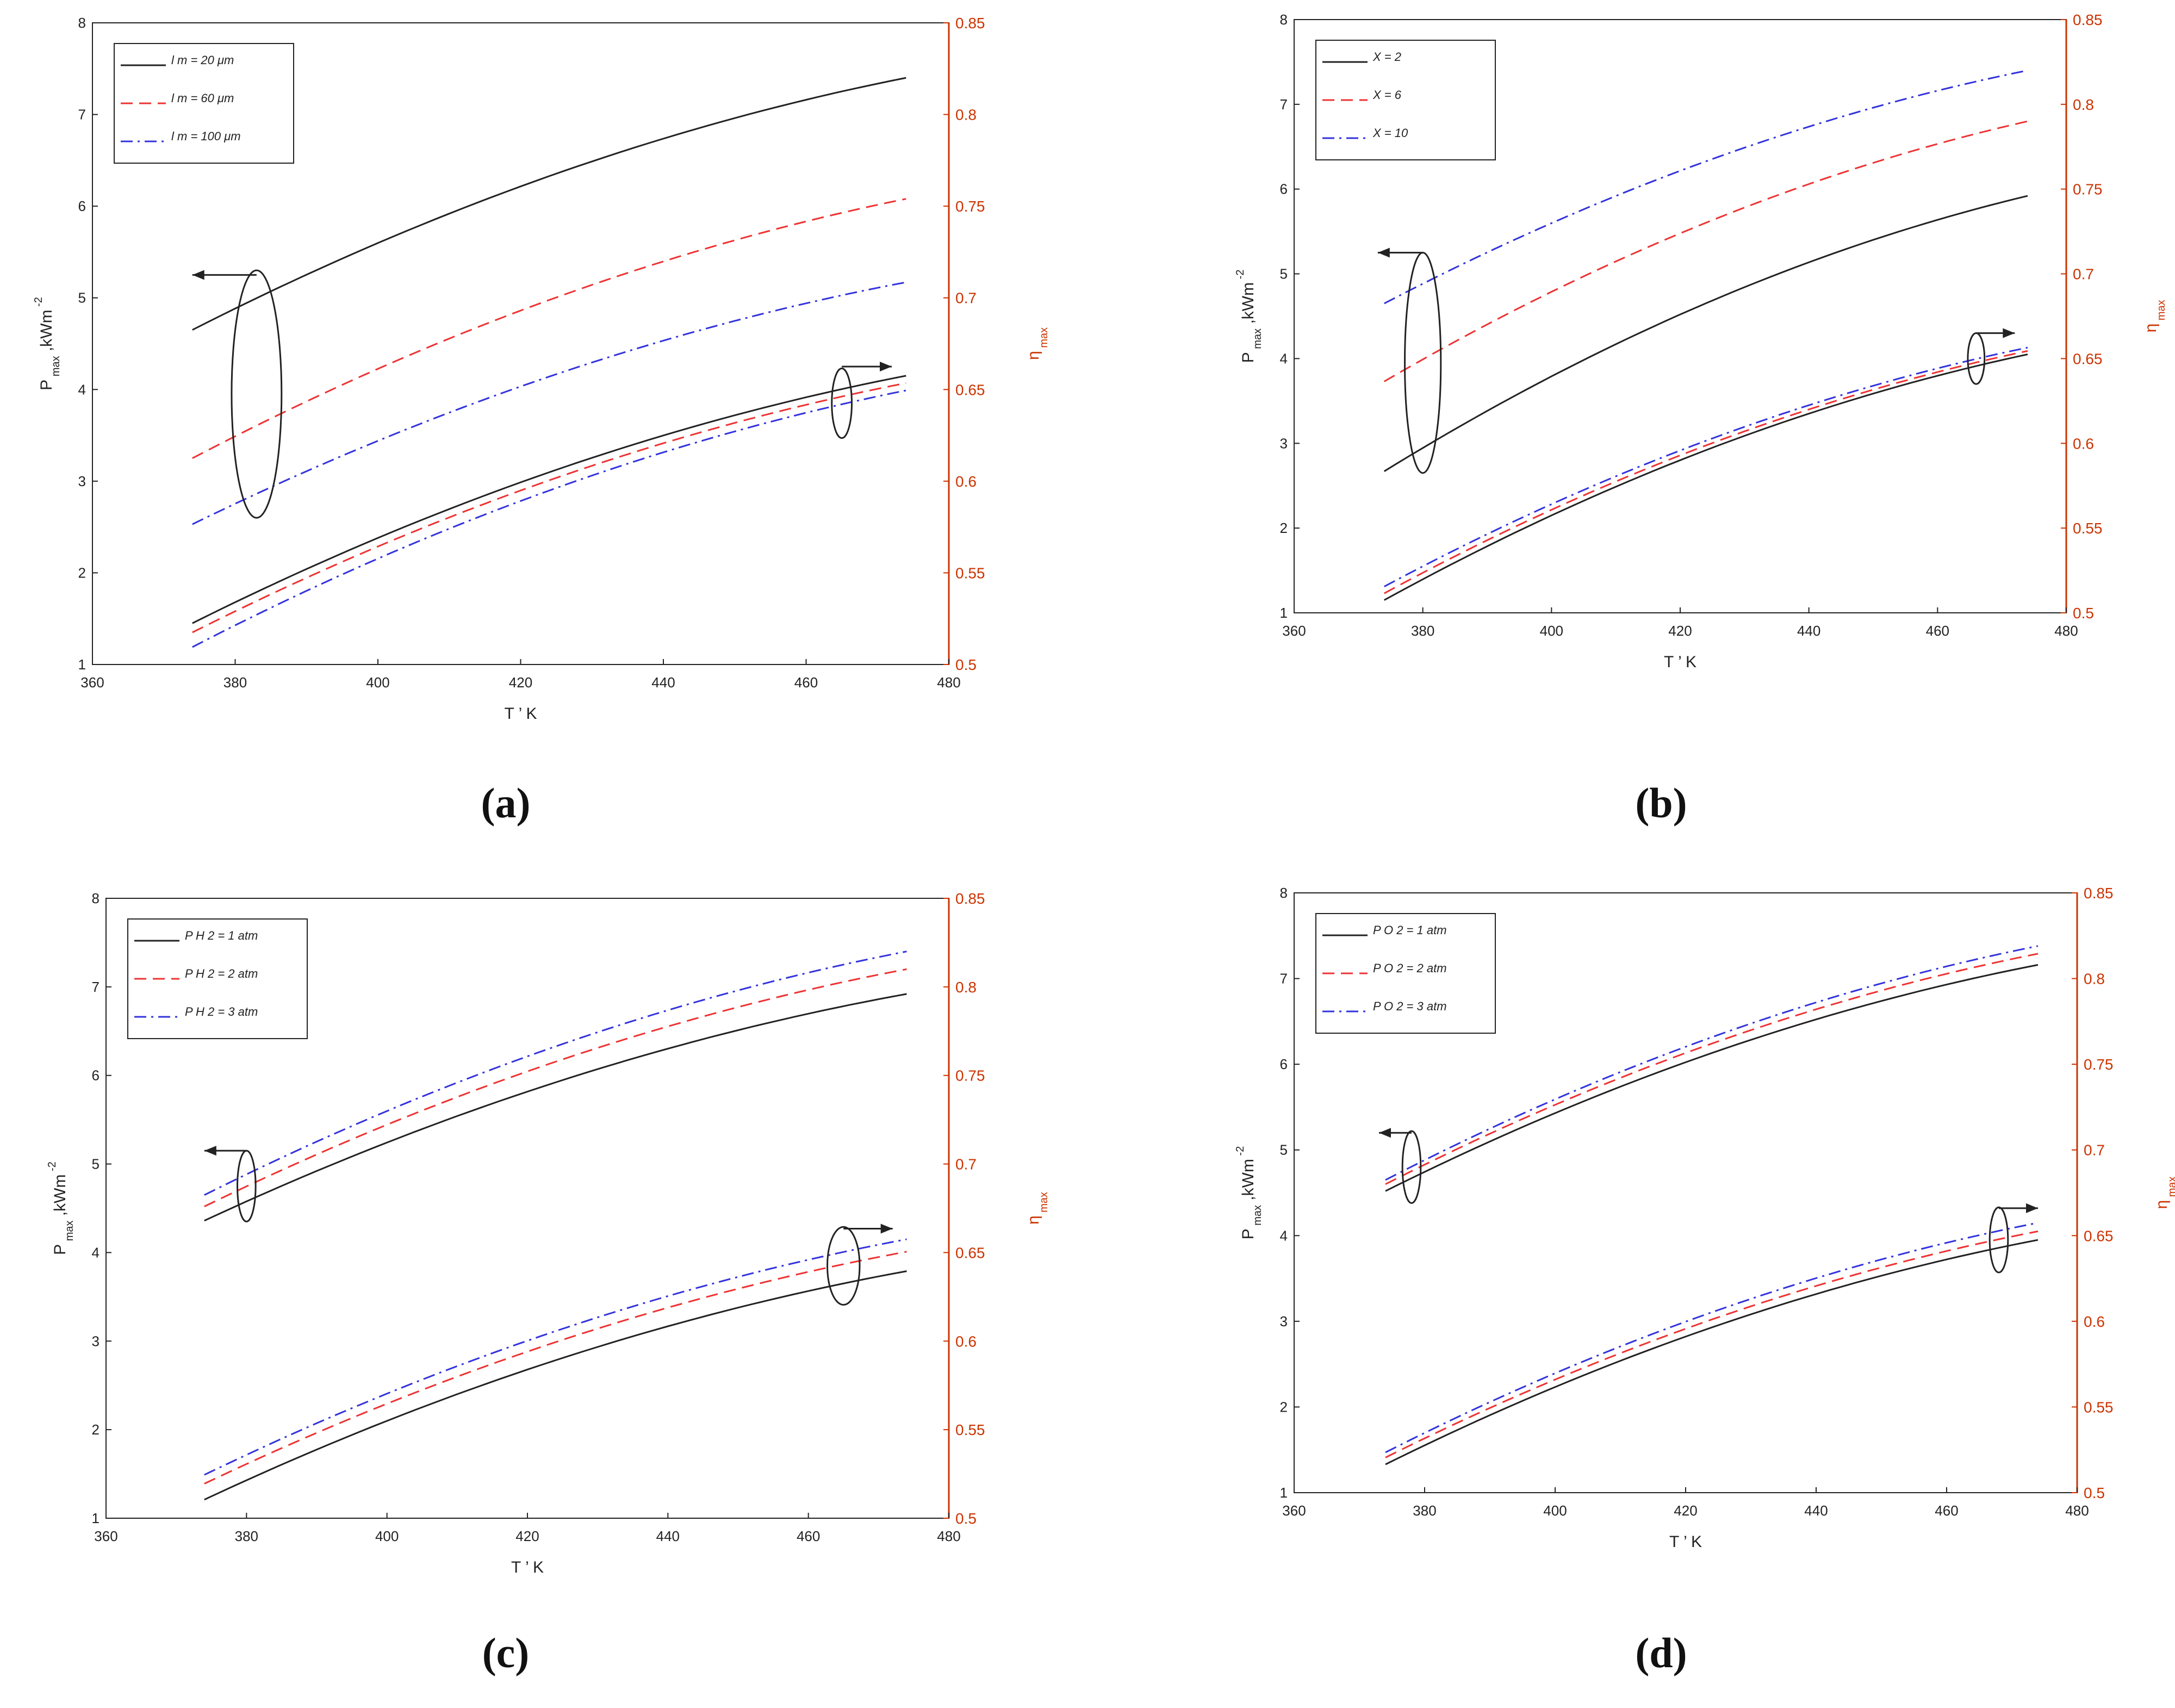 Image resolution: width=2175 pixels, height=1708 pixels. What do you see at coordinates (221, 935) in the screenshot?
I see `legend-entry: P H 2 = 1 atm` at bounding box center [221, 935].